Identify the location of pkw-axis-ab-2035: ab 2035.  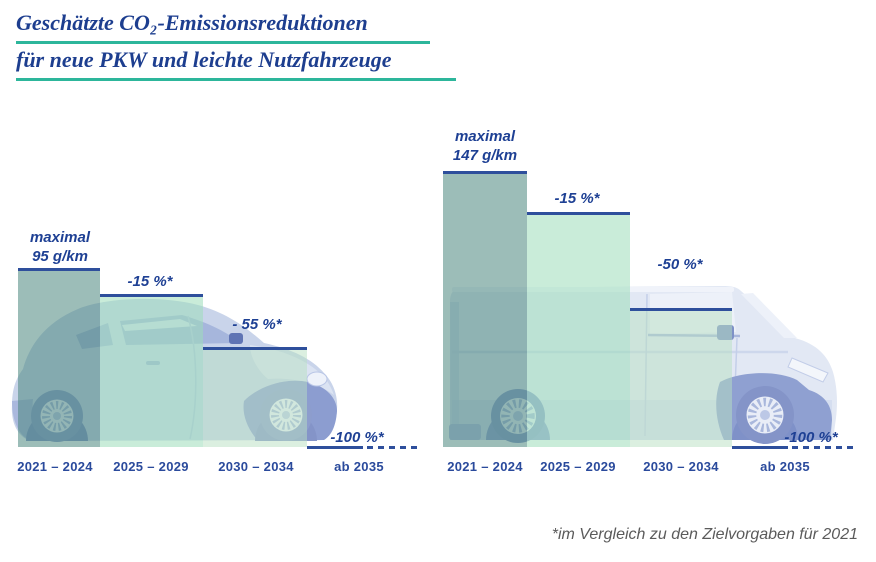
(359, 466).